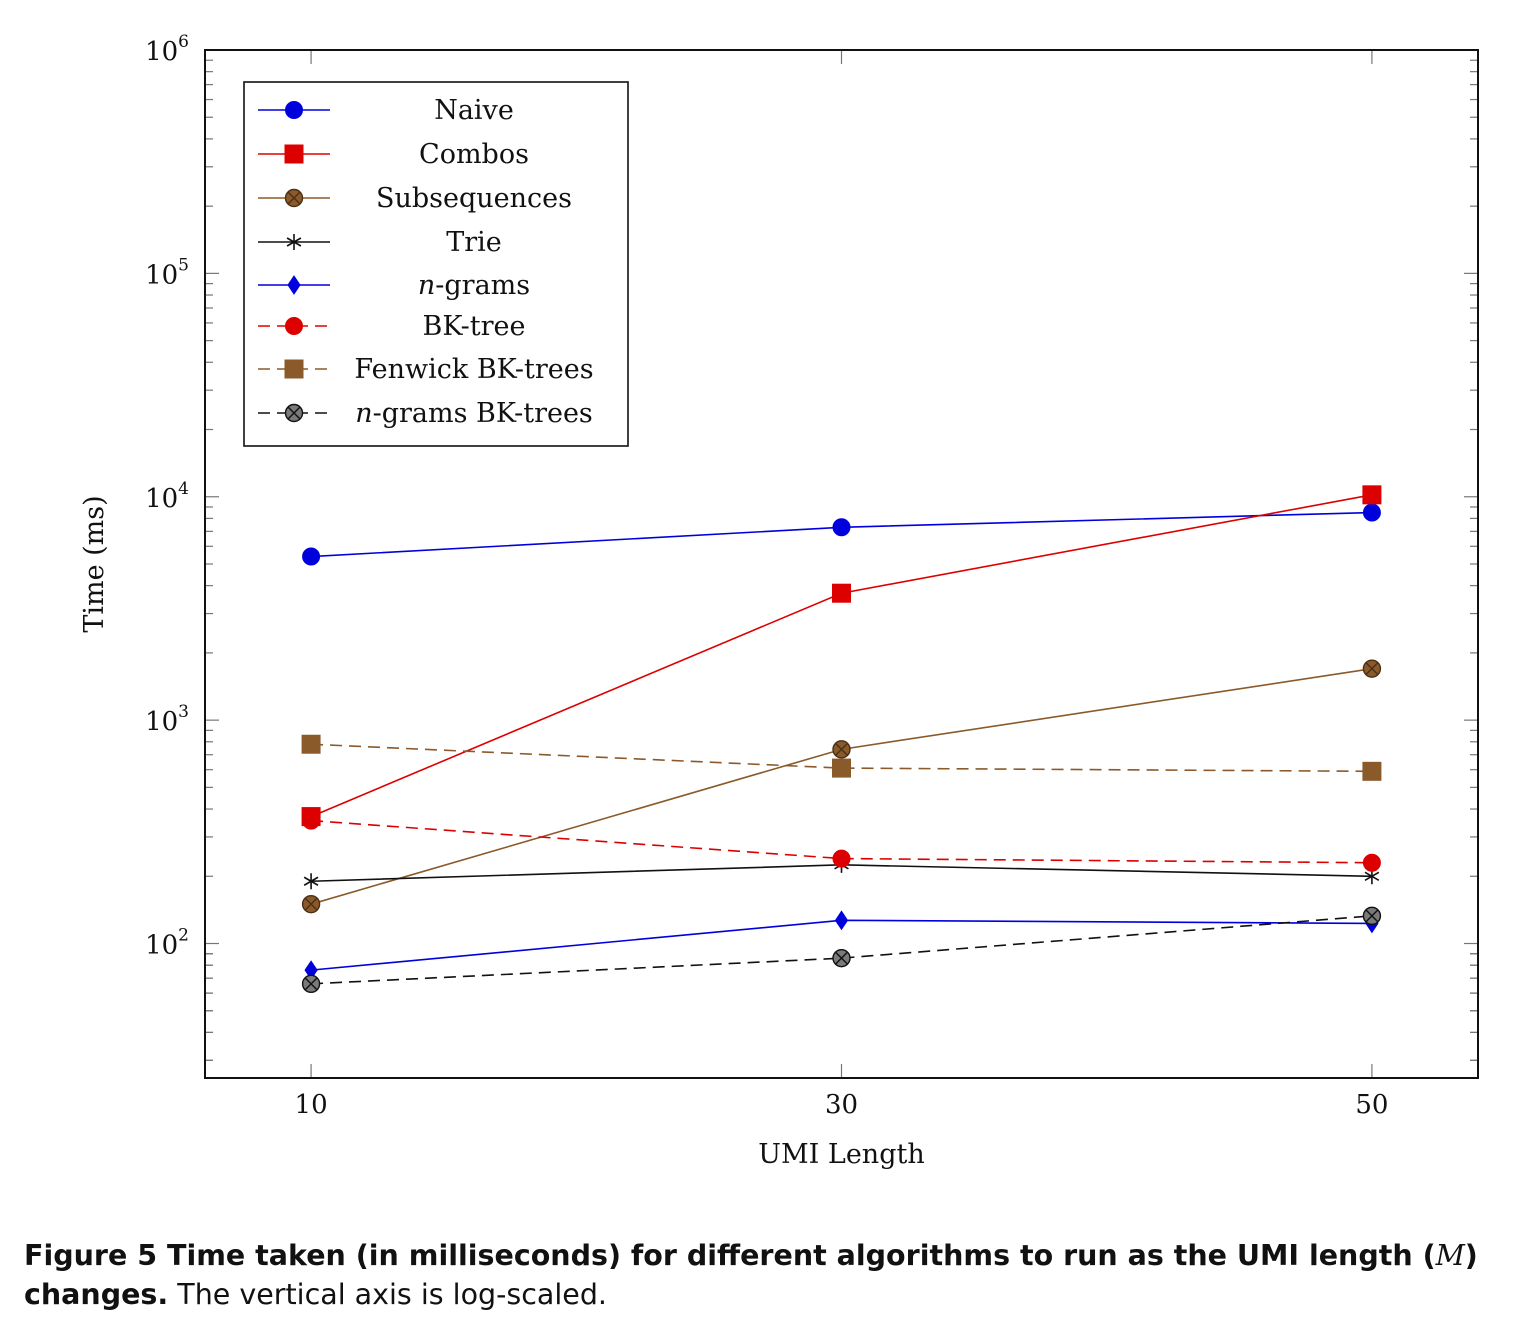  I want to click on caption-text: The vertical axis is log-scaled., so click(387, 1294).